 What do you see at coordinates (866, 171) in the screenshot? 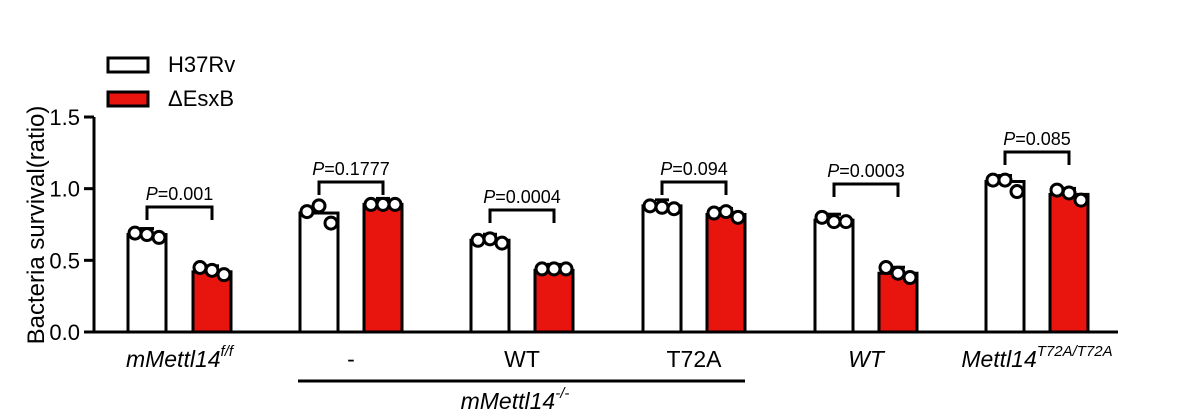
I see `p-value-label: P=0.0003` at bounding box center [866, 171].